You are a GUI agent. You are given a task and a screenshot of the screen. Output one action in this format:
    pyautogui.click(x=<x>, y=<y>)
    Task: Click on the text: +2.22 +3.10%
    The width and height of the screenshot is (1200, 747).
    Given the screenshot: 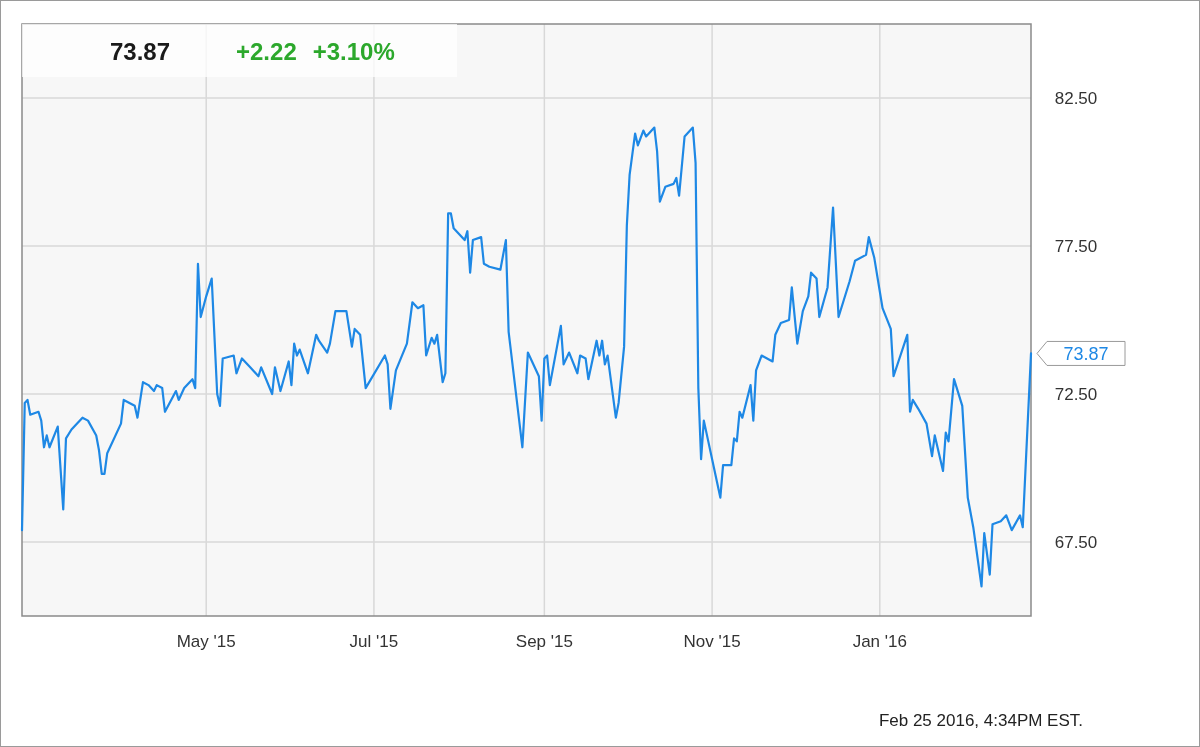 What is the action you would take?
    pyautogui.click(x=315, y=51)
    